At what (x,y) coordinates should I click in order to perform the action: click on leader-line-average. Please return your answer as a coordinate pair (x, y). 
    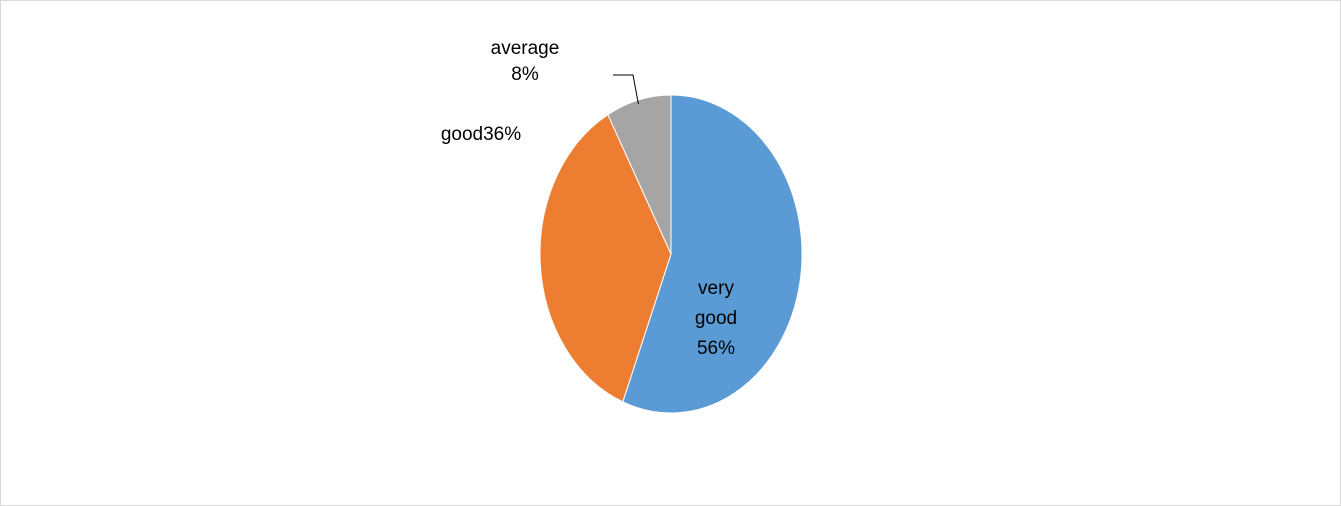
    Looking at the image, I should click on (626, 89).